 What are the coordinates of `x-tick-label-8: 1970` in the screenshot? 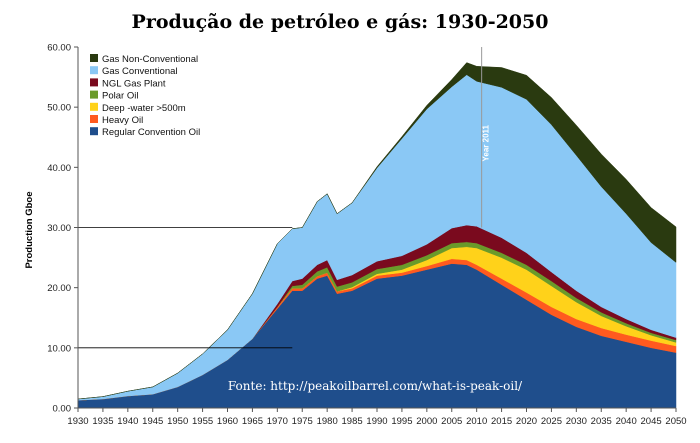 It's located at (277, 421).